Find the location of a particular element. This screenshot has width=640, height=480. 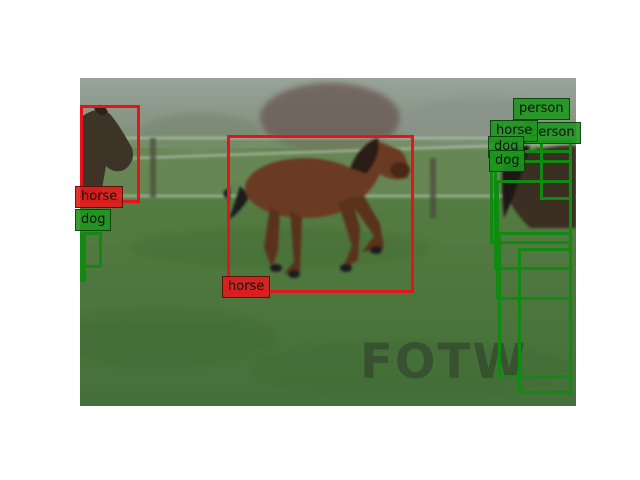

green-box-r6 is located at coordinates (556, 170).